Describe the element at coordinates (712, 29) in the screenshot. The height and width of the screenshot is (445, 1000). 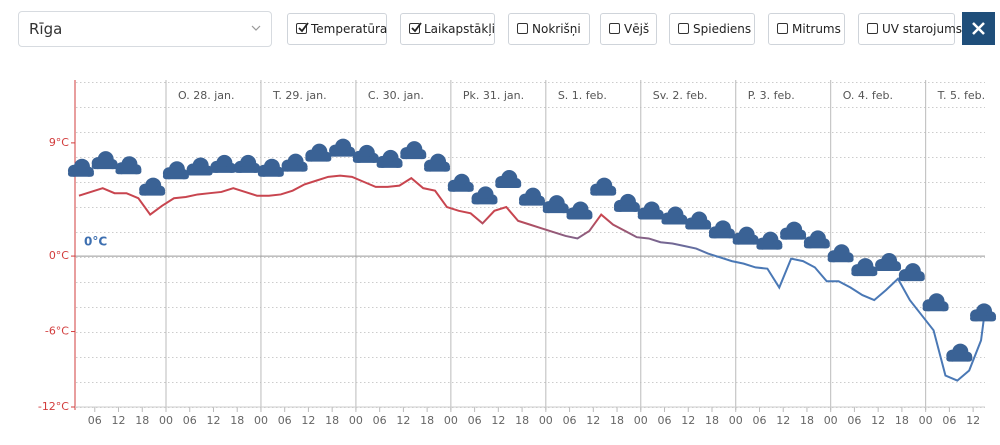
I see `checkbox-option: Spiediens` at that location.